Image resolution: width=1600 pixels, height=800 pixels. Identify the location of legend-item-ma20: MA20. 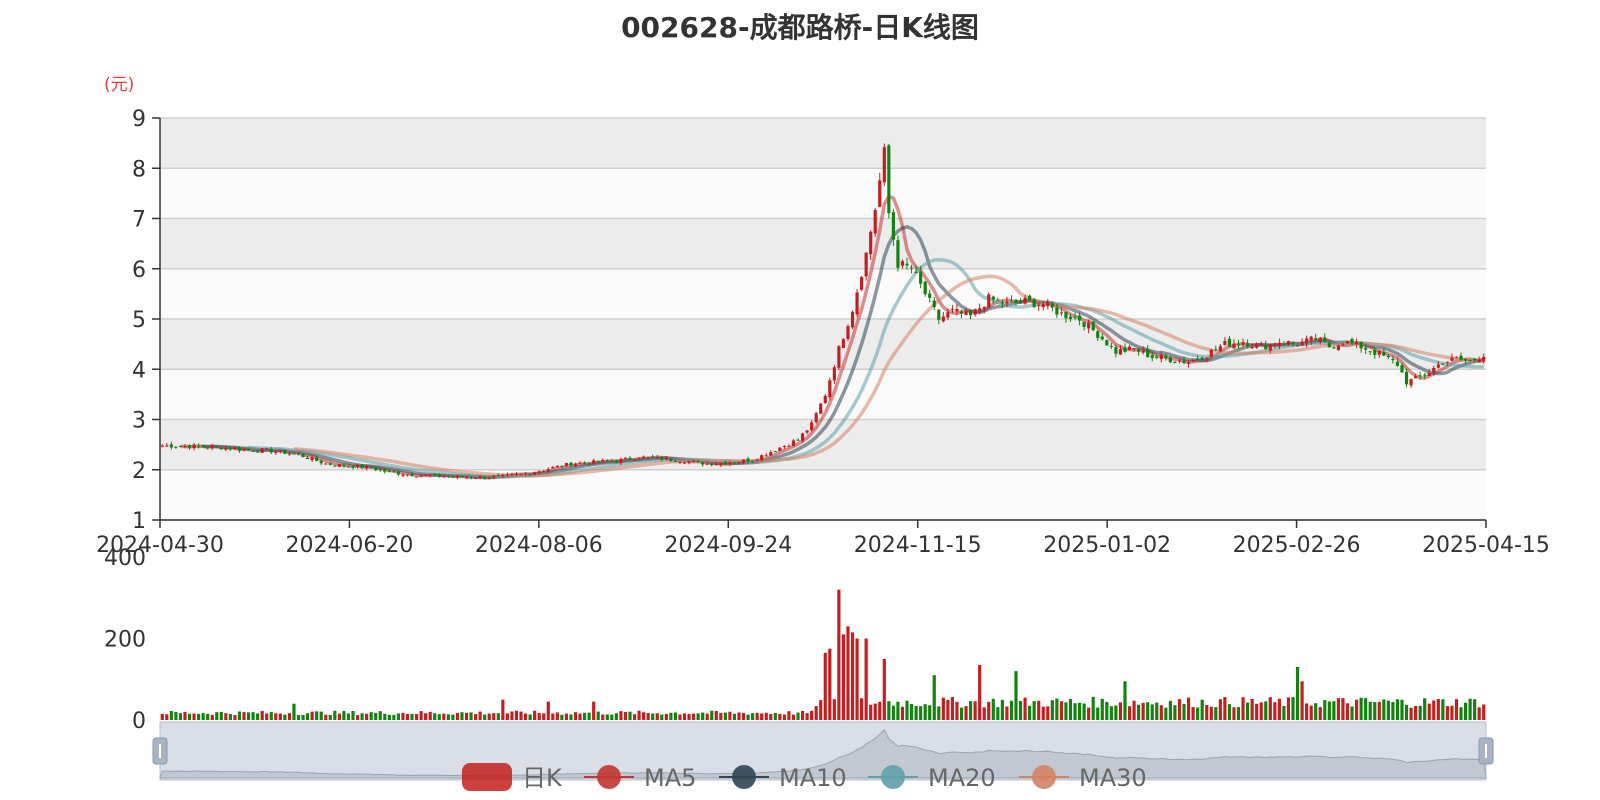
(932, 778).